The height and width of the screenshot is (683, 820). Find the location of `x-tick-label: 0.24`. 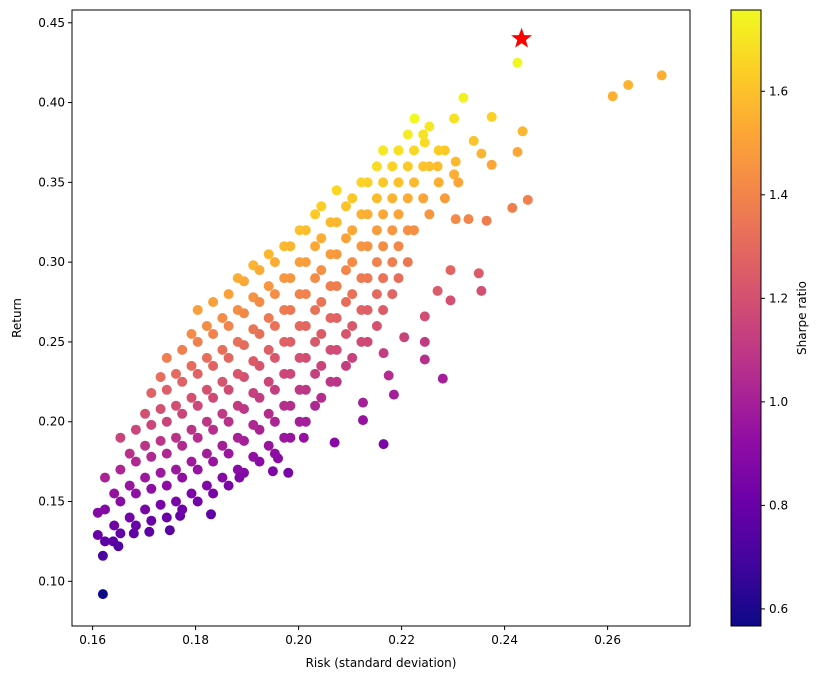

x-tick-label: 0.24 is located at coordinates (504, 640).